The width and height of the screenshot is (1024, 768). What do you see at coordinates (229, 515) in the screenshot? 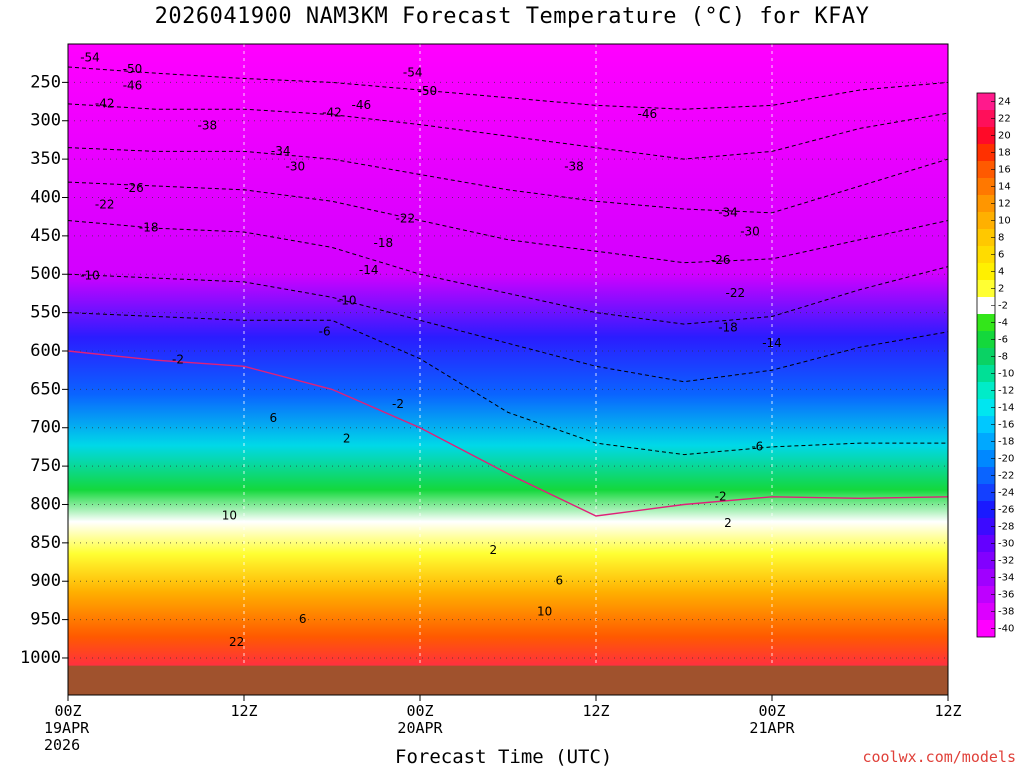
I see `contour-label-18: 10` at bounding box center [229, 515].